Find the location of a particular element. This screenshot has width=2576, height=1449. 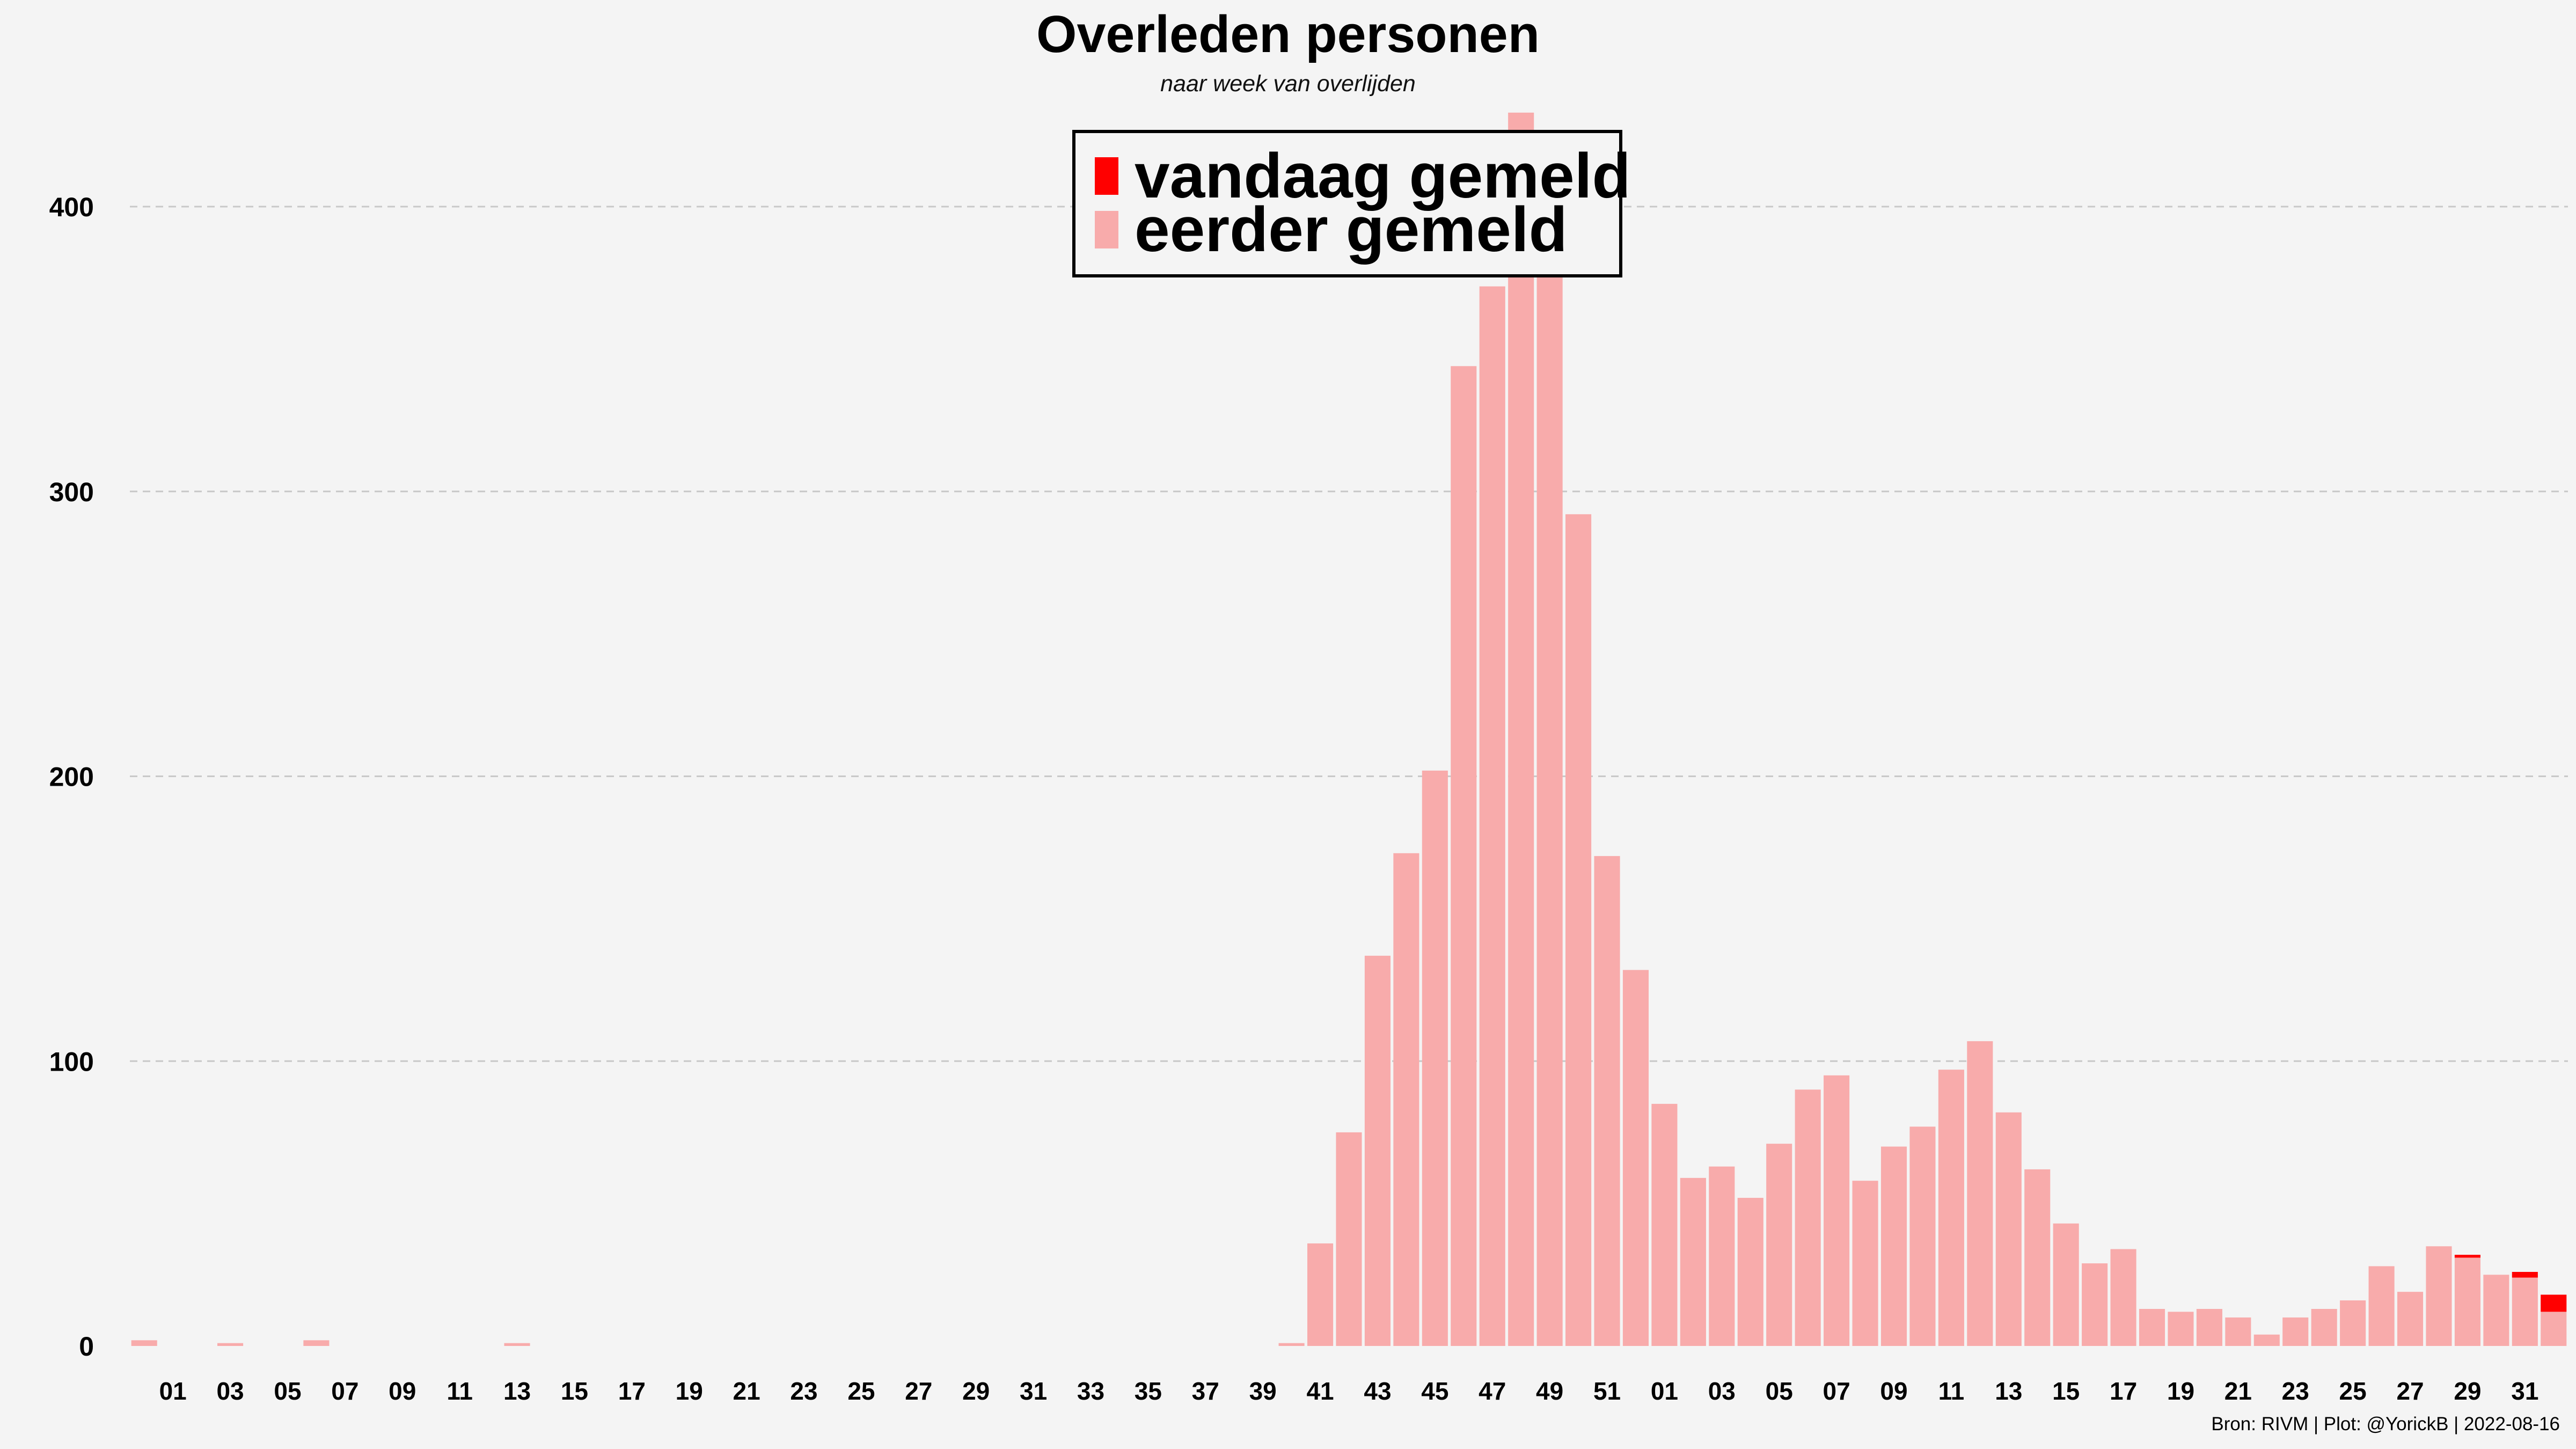

x-tick-label-14: 29 is located at coordinates (976, 1391).